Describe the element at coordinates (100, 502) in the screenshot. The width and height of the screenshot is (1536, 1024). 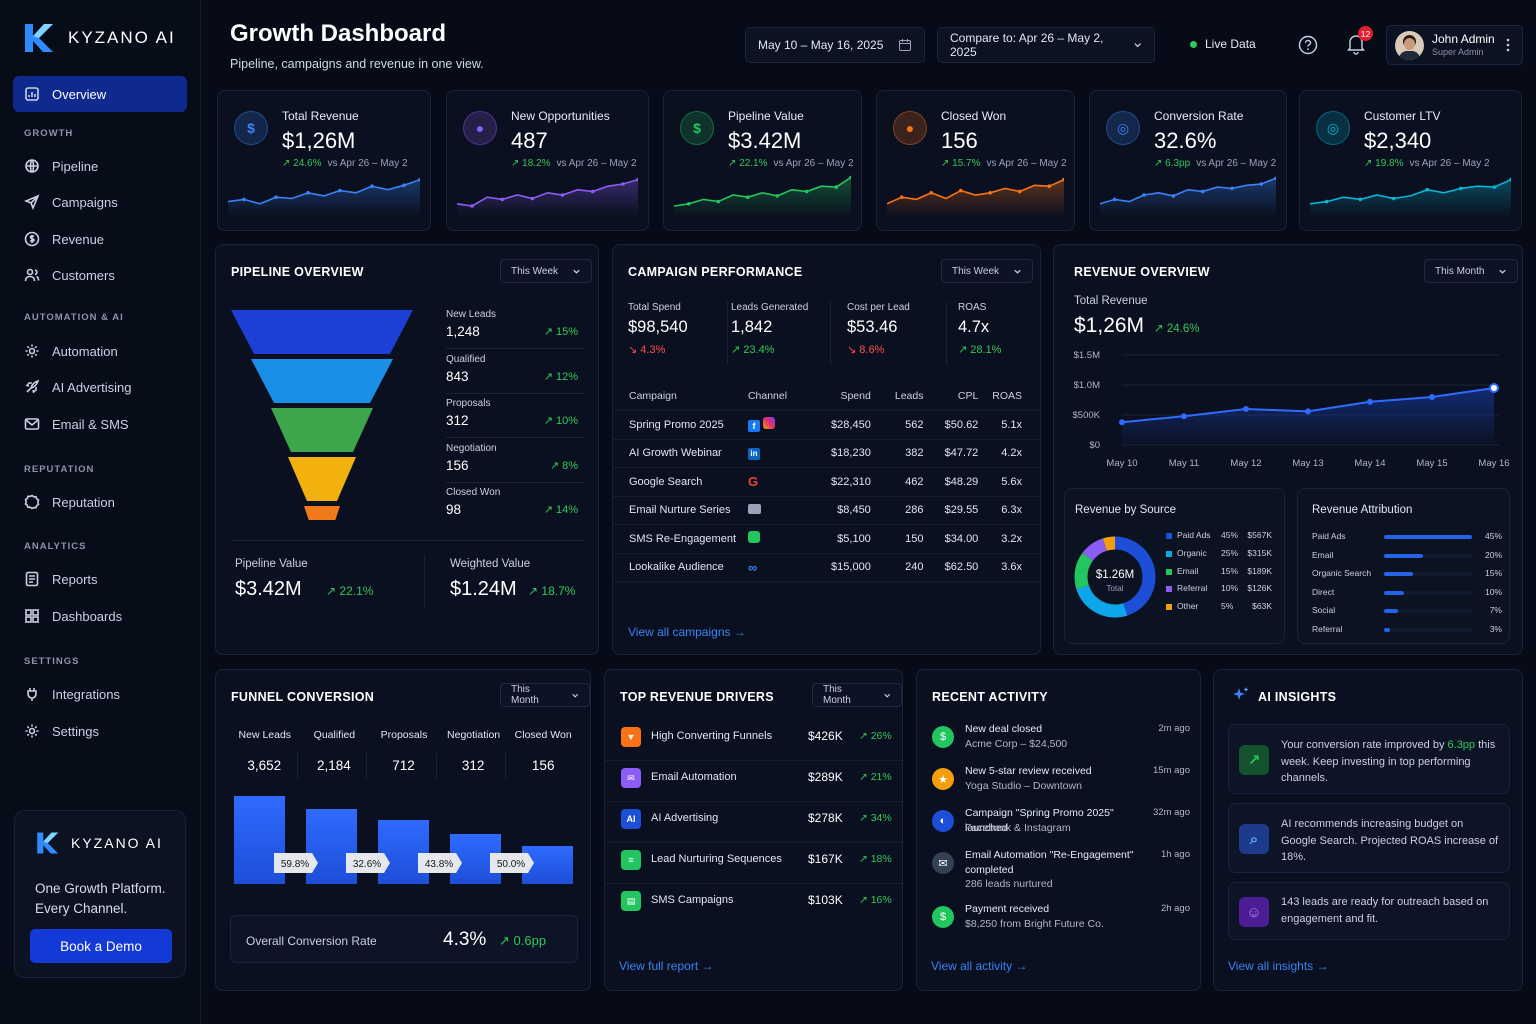
I see `nav-reputation: Reputation` at that location.